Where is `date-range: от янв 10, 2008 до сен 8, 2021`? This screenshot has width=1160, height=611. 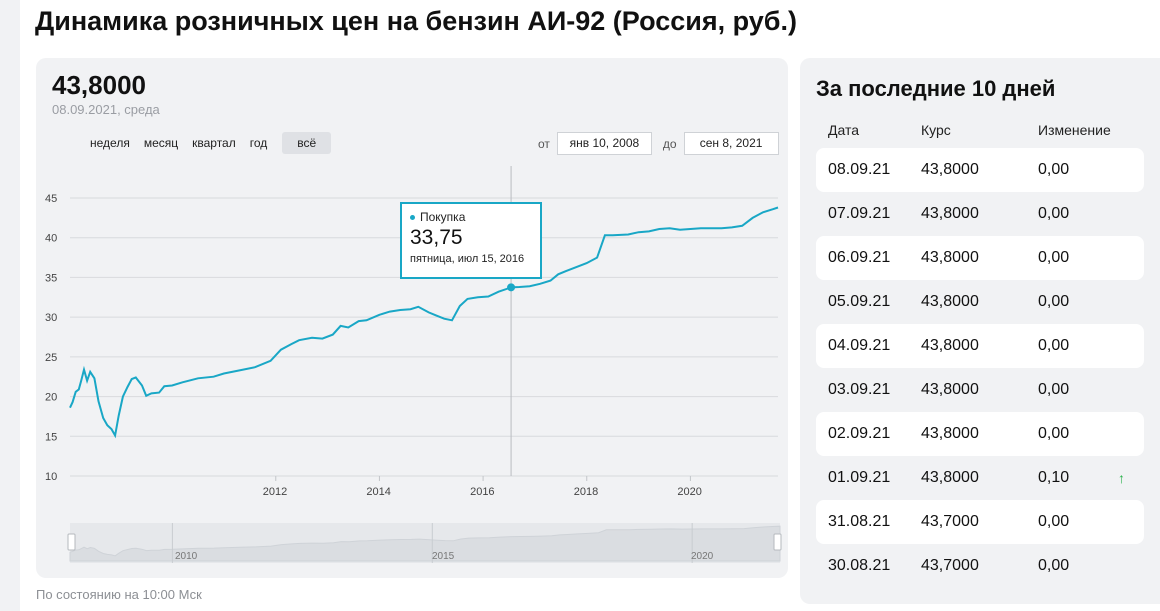 date-range: от янв 10, 2008 до сен 8, 2021 is located at coordinates (658, 143).